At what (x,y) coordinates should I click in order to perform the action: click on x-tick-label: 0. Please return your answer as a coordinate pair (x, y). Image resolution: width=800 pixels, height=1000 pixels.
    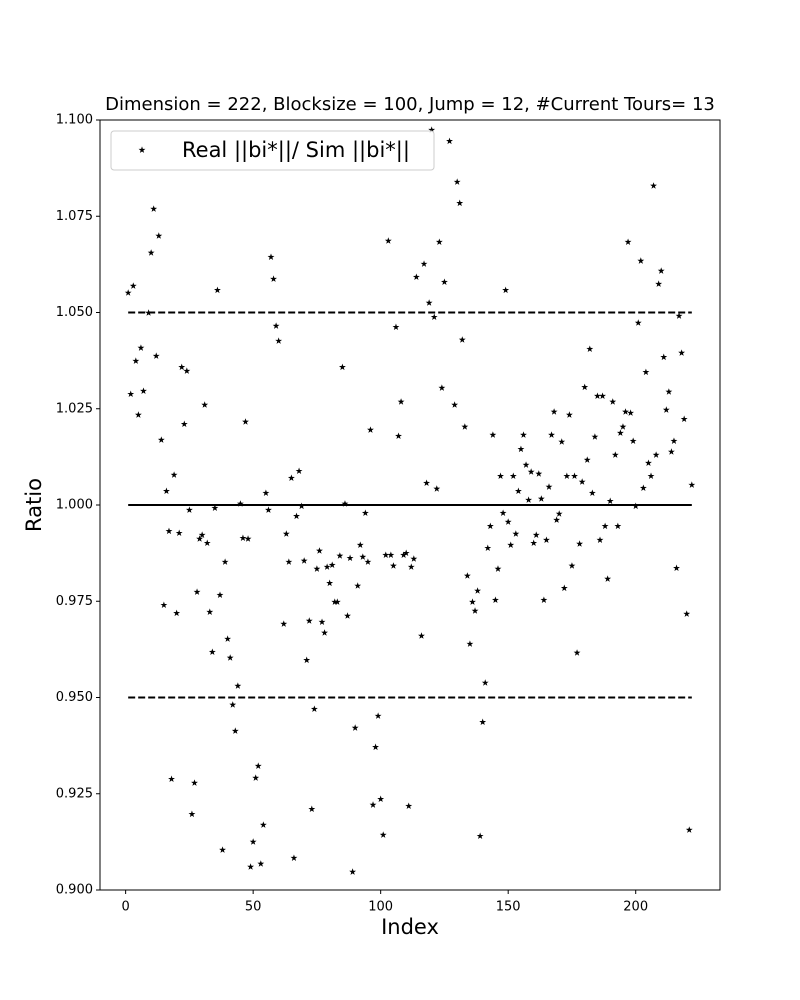
    Looking at the image, I should click on (125, 907).